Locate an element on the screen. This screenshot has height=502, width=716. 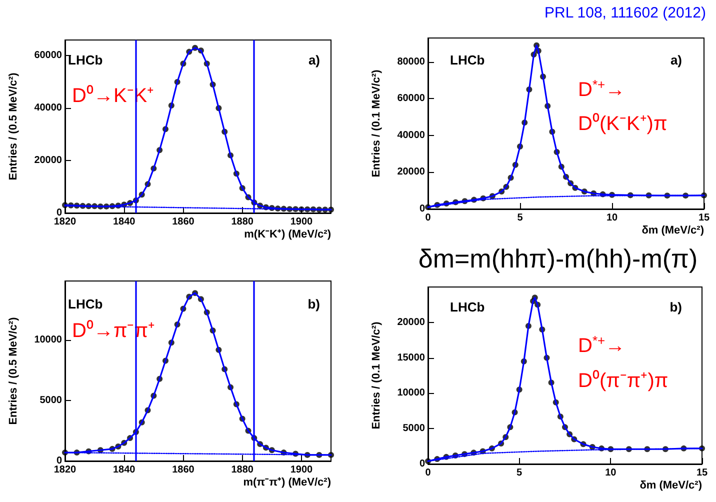
annotation: D⁰(π⁻π⁺)π is located at coordinates (623, 380).